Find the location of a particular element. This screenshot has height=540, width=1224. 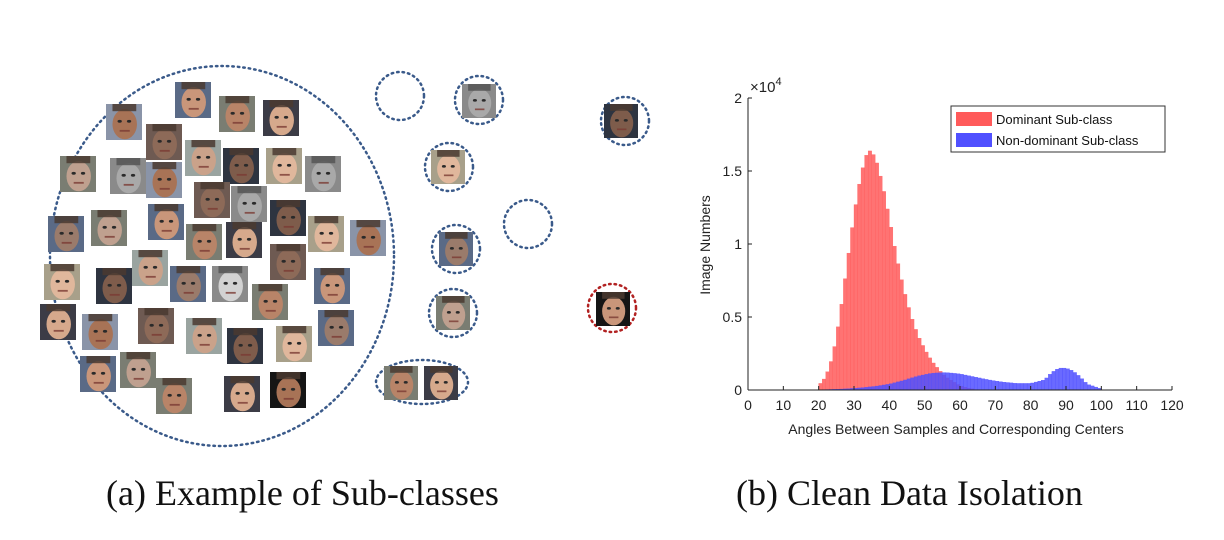

x-tick-label: 110 is located at coordinates (1137, 405).